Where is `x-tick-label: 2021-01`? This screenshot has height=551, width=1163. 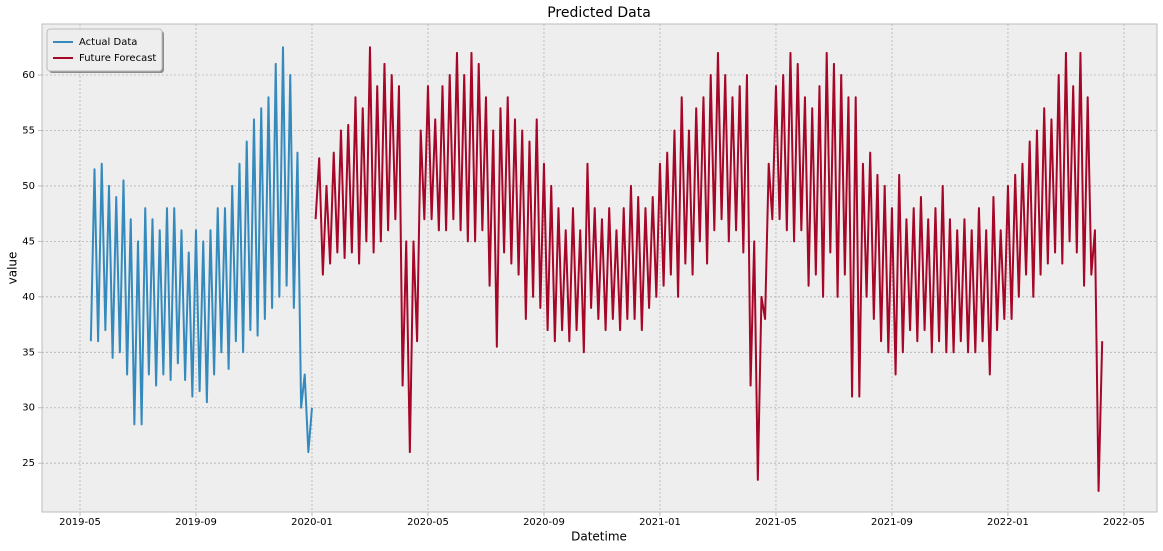
x-tick-label: 2021-01 is located at coordinates (660, 522).